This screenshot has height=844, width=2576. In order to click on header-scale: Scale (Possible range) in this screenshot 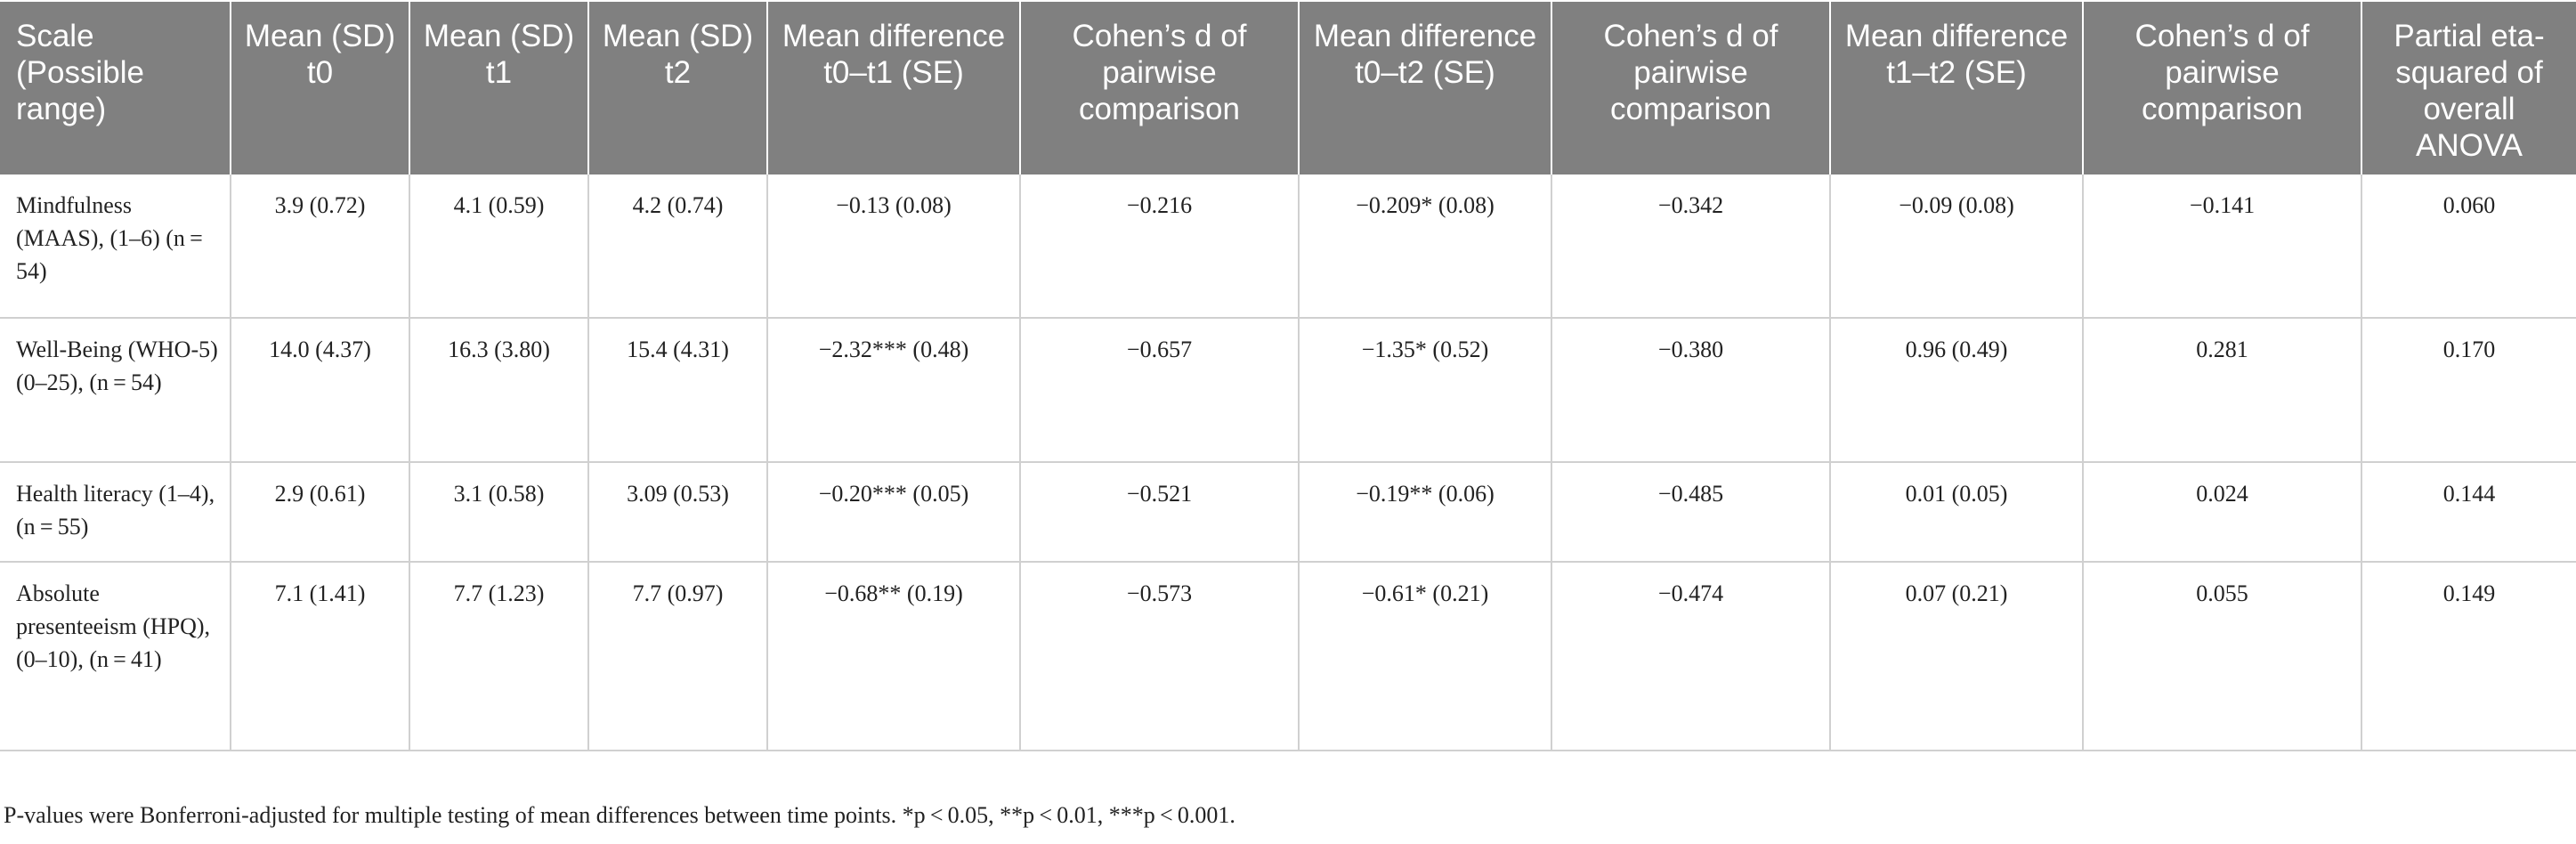, I will do `click(115, 88)`.